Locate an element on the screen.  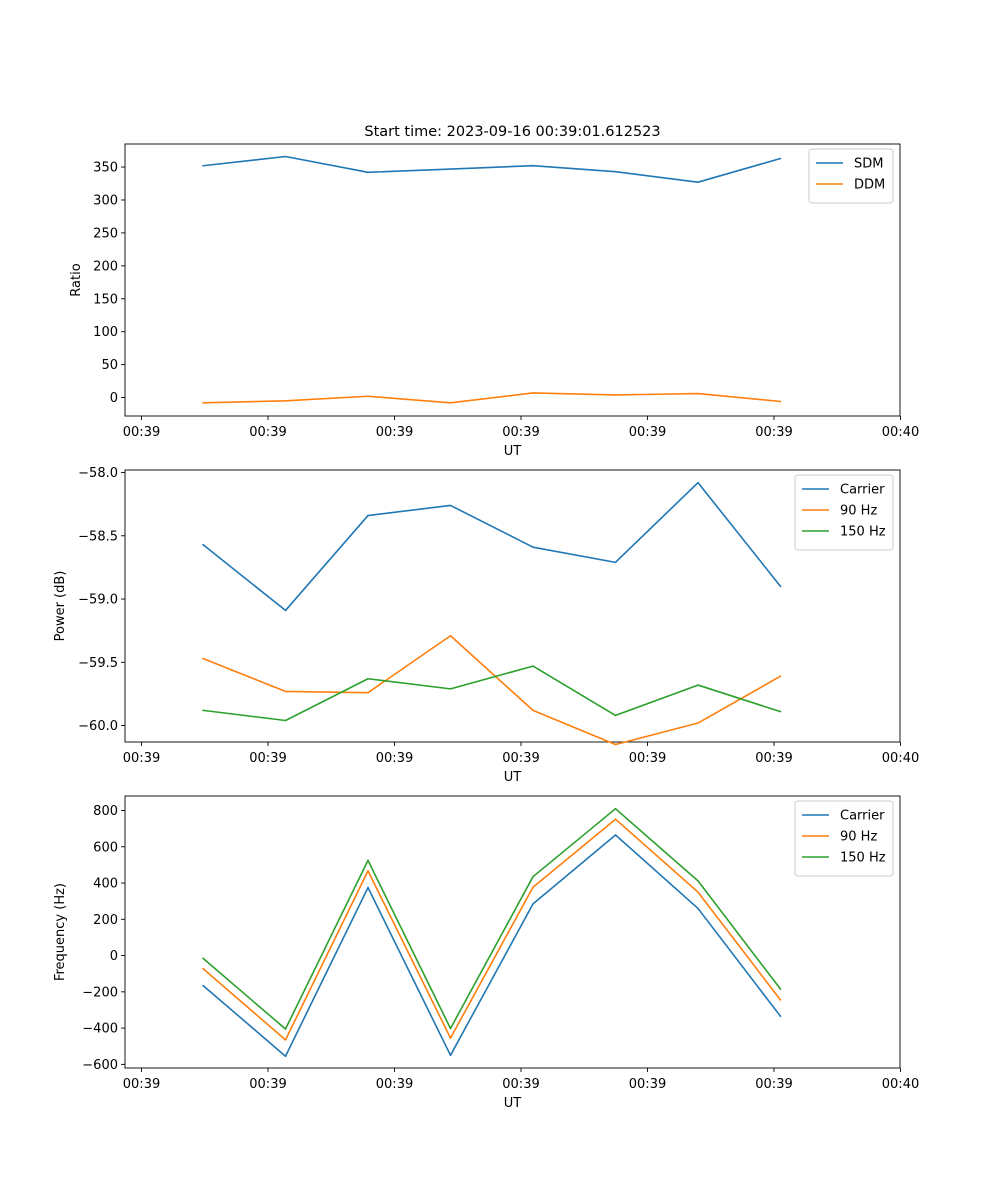
series-line-150-hz is located at coordinates (492, 918).